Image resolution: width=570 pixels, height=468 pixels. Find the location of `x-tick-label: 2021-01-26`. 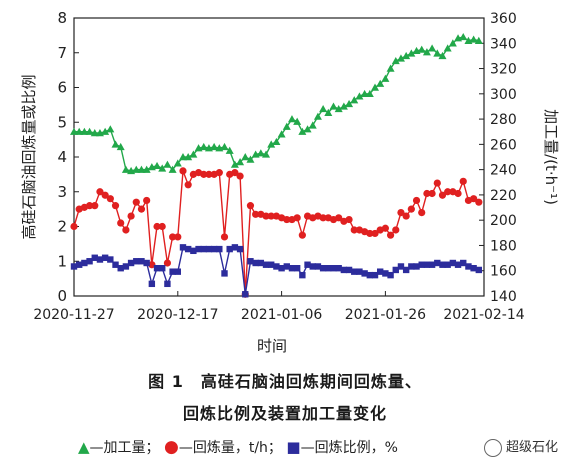

x-tick-label: 2021-01-26 is located at coordinates (385, 315).